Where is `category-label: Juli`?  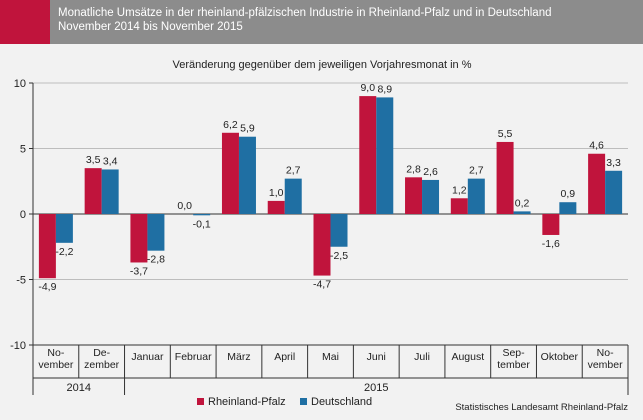 category-label: Juli is located at coordinates (422, 357).